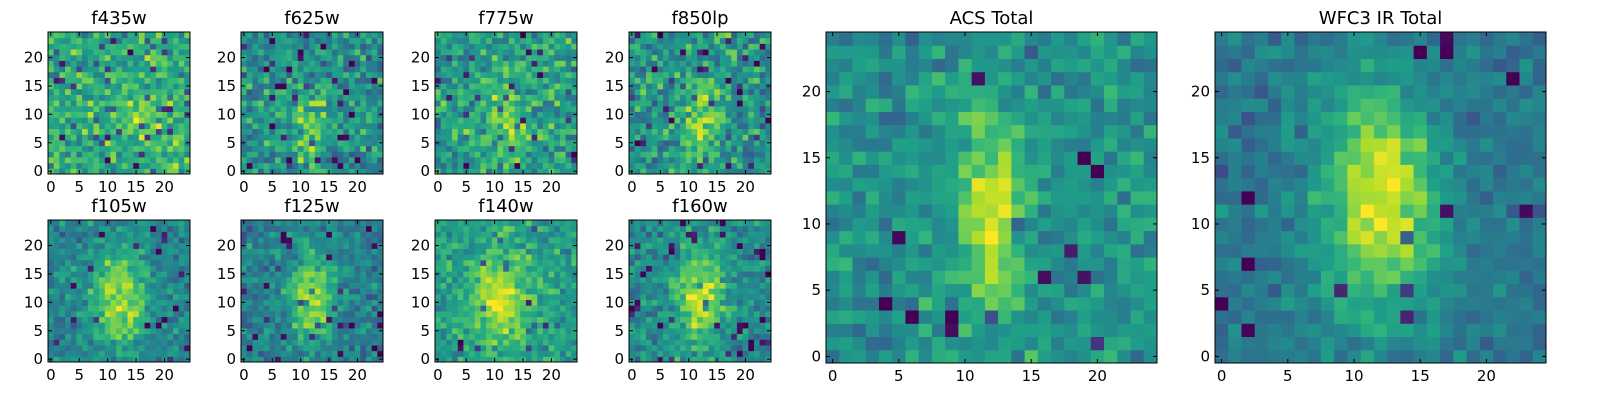 Image resolution: width=1600 pixels, height=400 pixels. I want to click on y-tick-label: 20, so click(420, 58).